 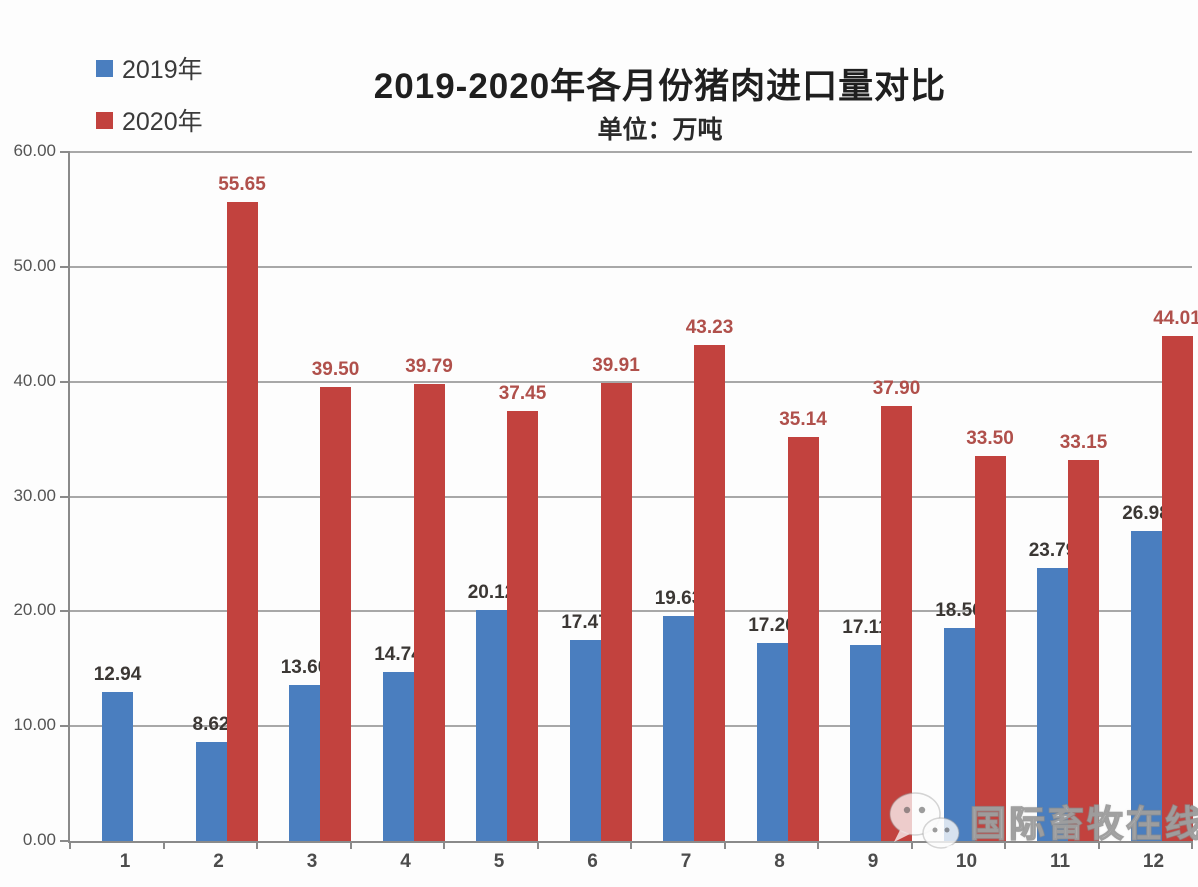 I want to click on value-label-2019年-month-10: 18.56, so click(x=959, y=610).